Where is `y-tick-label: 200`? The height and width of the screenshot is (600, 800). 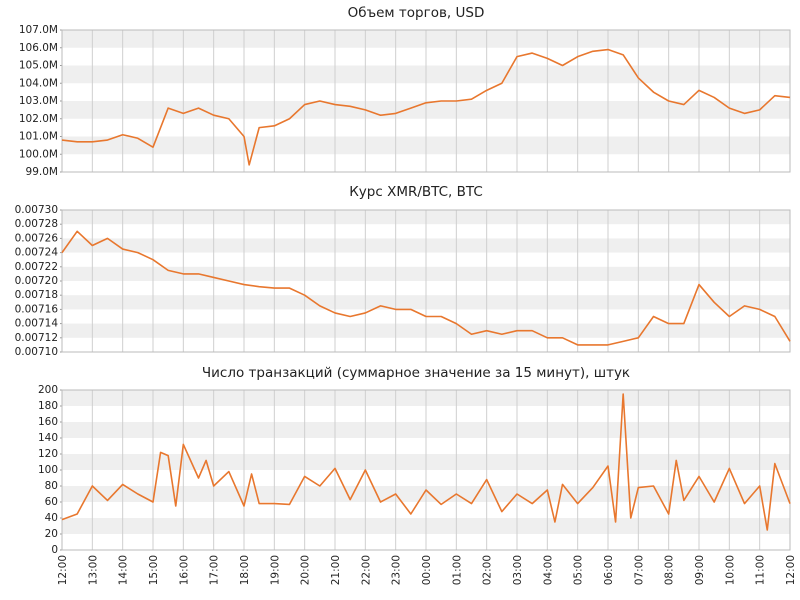
y-tick-label: 200 is located at coordinates (48, 390).